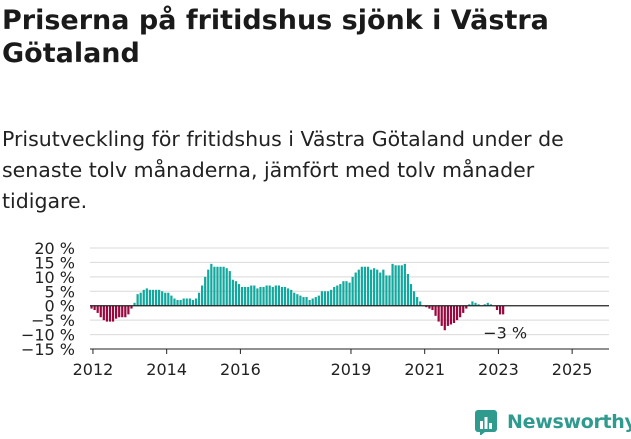 The width and height of the screenshot is (631, 439). I want to click on brand-logo: Newsworthy, so click(552, 422).